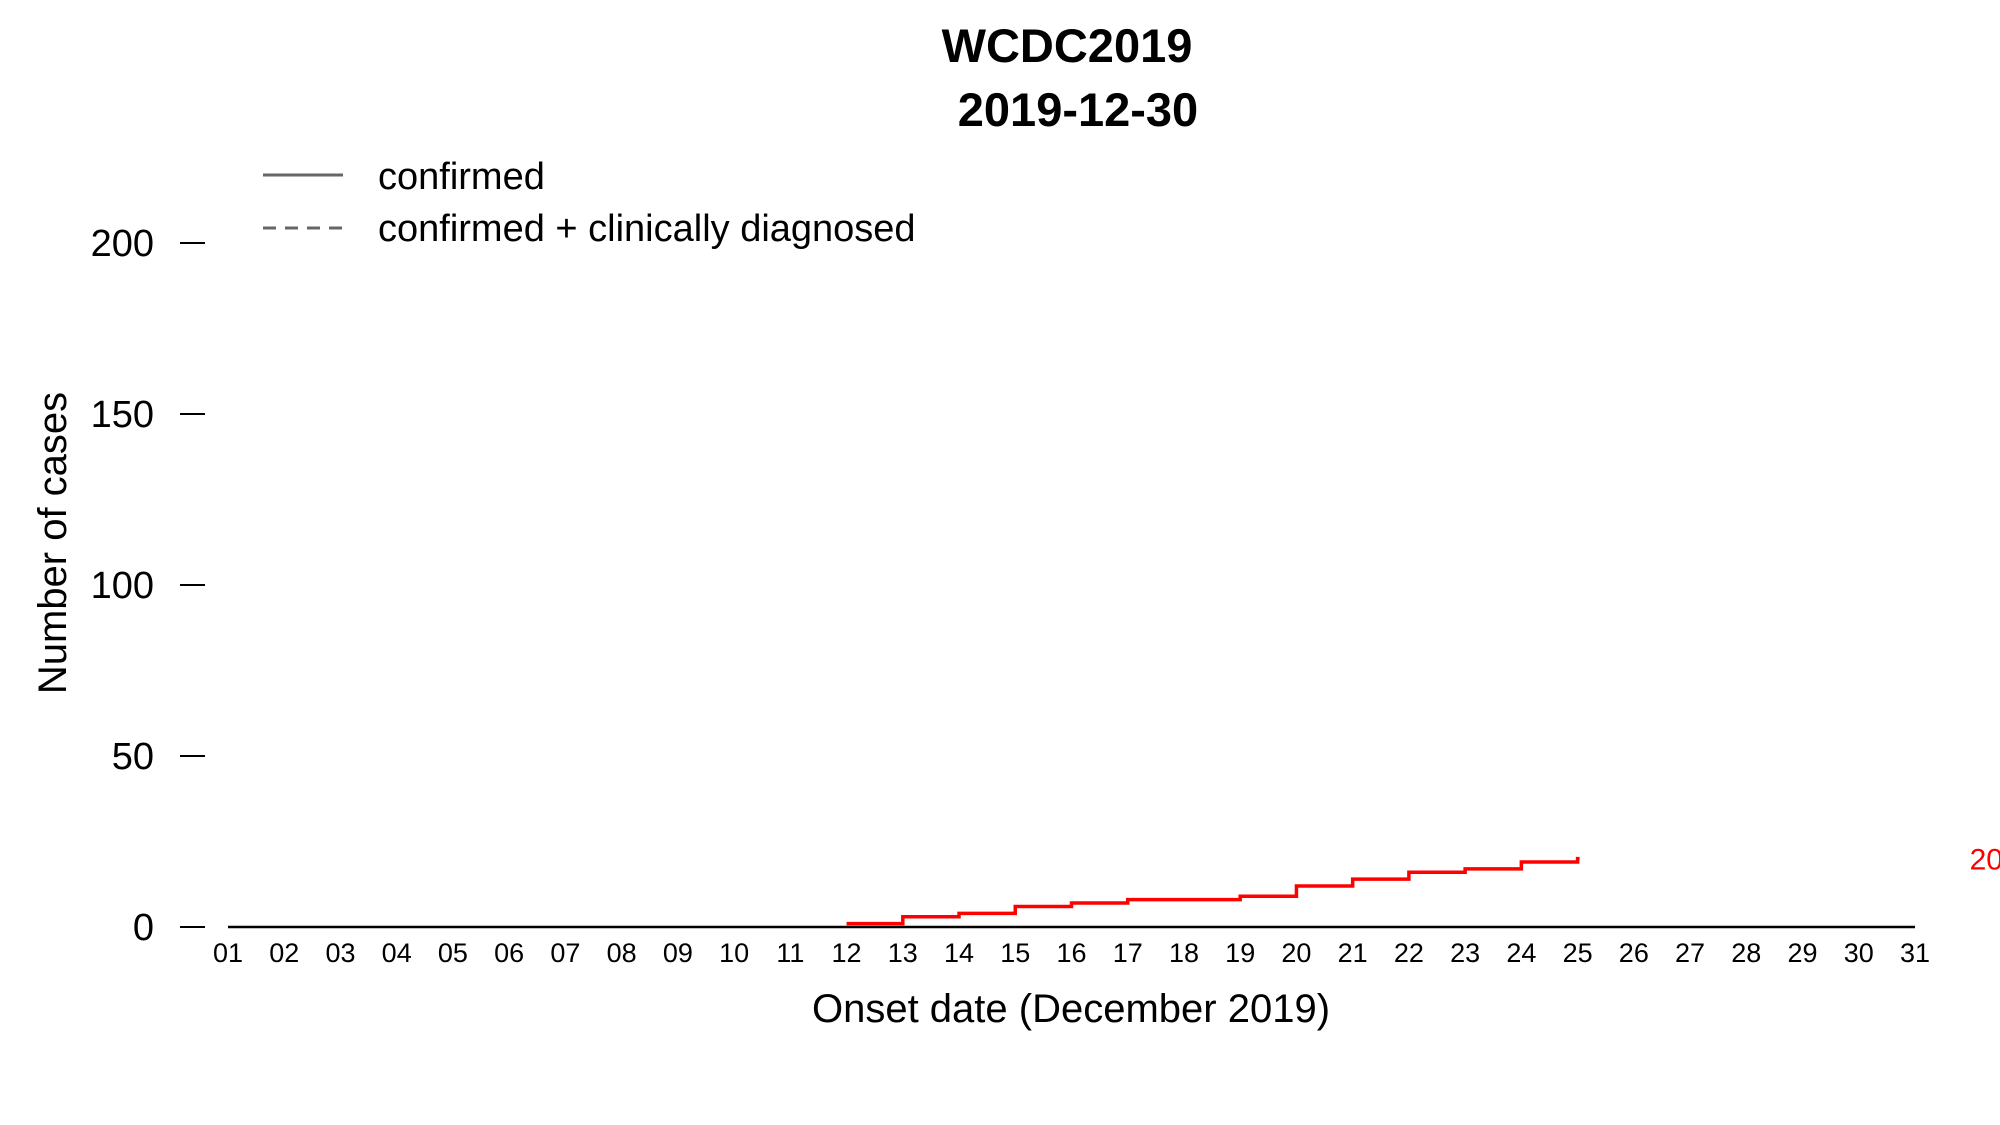  I want to click on x-tick-label: 01, so click(228, 953).